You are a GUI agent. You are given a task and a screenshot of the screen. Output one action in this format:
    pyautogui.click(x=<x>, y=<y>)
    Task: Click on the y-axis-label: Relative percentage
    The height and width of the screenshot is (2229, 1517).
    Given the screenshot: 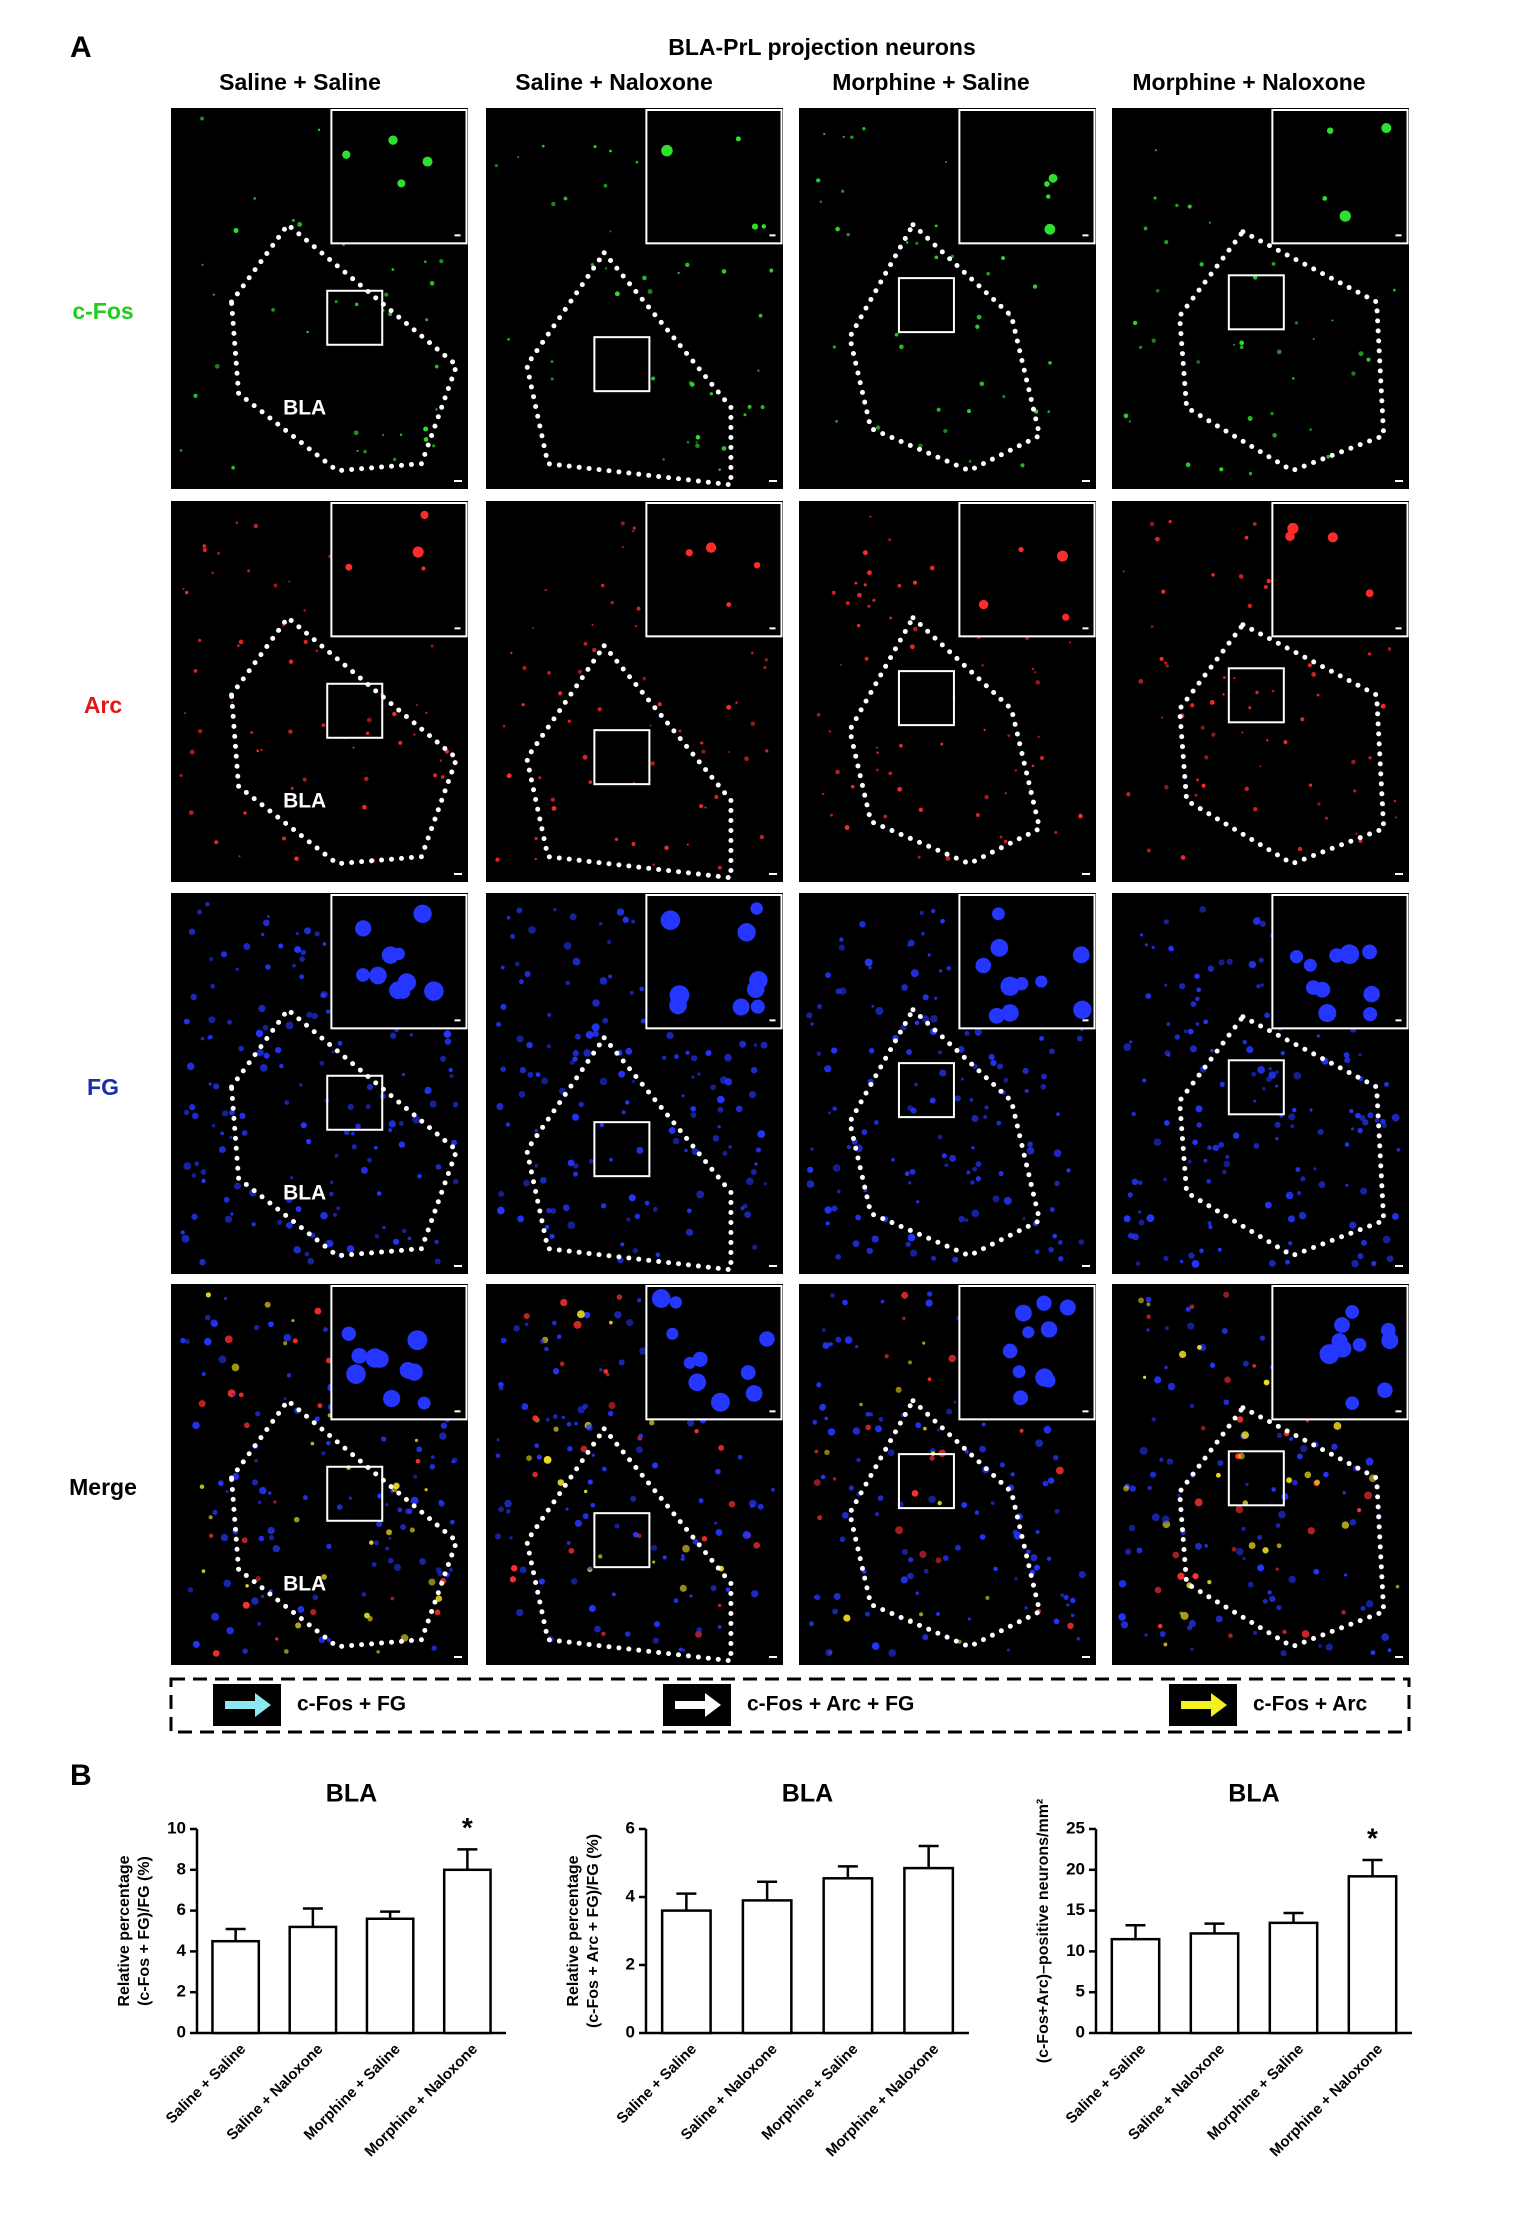 What is the action you would take?
    pyautogui.click(x=573, y=1930)
    